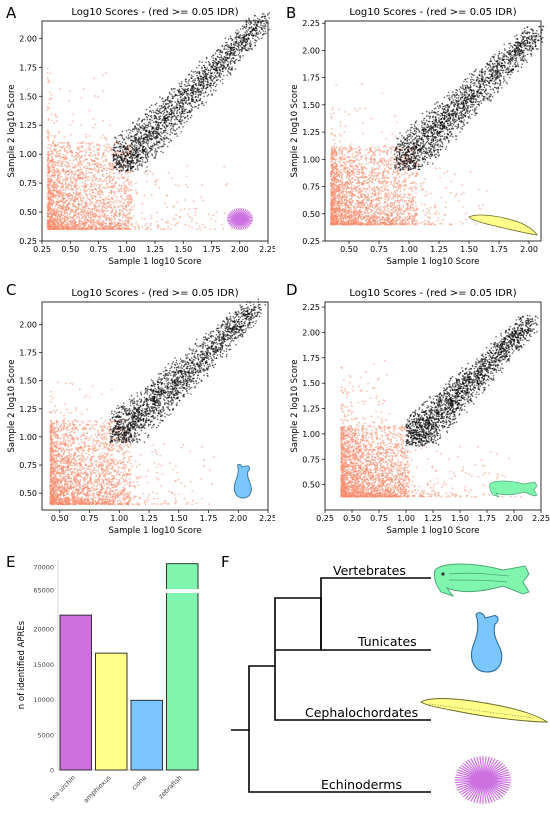 The width and height of the screenshot is (550, 821). Describe the element at coordinates (267, 249) in the screenshot. I see `x-tick-label: 2.25` at that location.